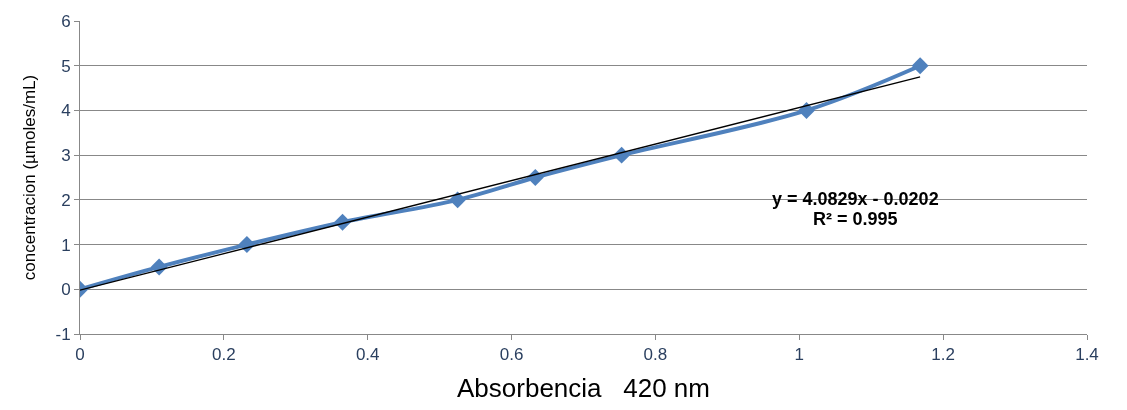  Describe the element at coordinates (511, 355) in the screenshot. I see `x-tick-label: 0.6` at that location.